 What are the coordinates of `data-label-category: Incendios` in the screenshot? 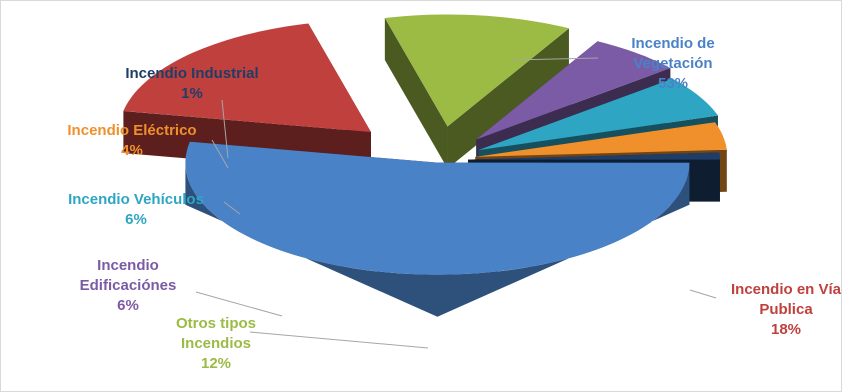 It's located at (215, 343).